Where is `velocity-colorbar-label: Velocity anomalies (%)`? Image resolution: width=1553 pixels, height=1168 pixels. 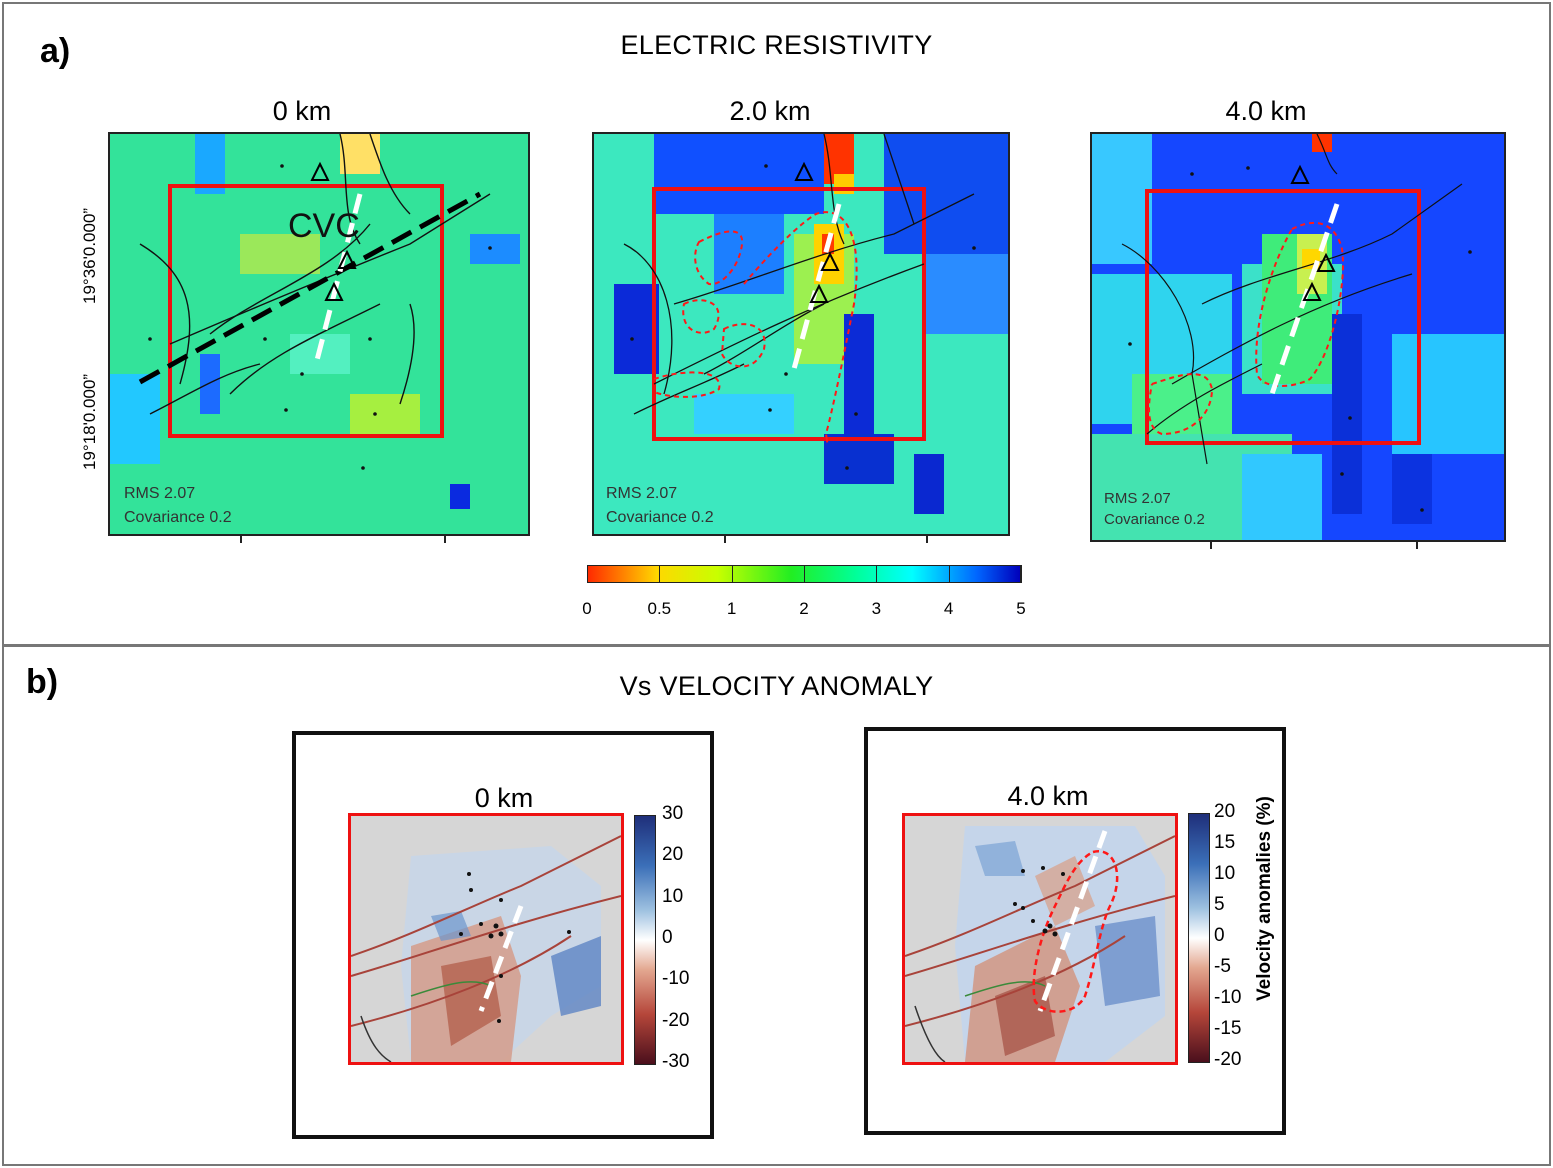 velocity-colorbar-label: Velocity anomalies (%) is located at coordinates (1264, 898).